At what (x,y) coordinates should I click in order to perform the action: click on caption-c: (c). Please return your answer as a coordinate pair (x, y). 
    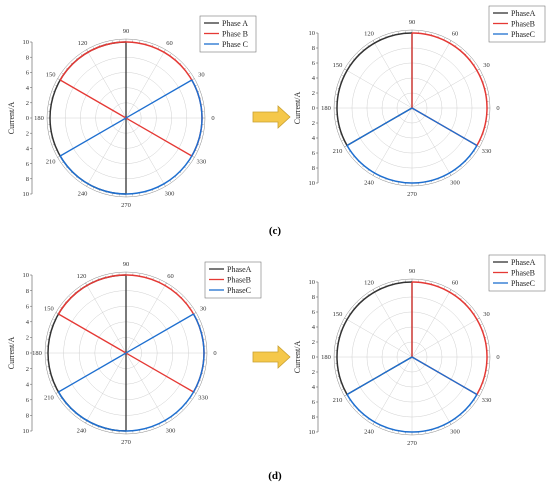
    Looking at the image, I should click on (275, 231).